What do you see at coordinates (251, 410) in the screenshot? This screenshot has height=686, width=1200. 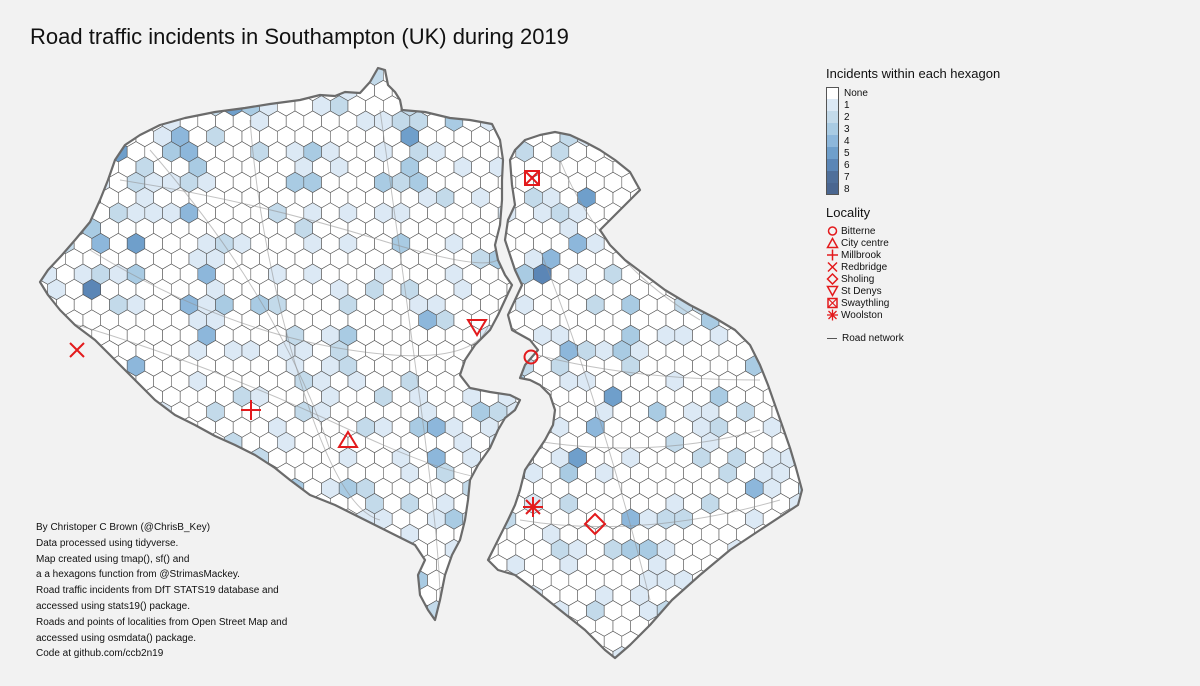 I see `millbrook-marker` at bounding box center [251, 410].